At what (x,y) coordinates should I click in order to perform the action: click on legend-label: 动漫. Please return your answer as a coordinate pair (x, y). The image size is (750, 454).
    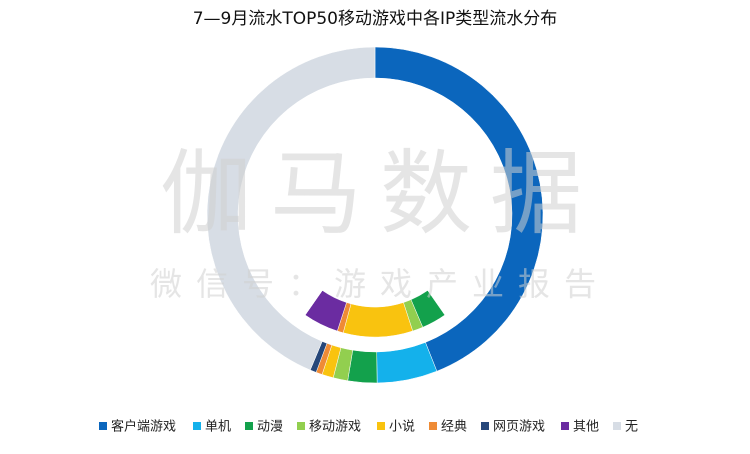
    Looking at the image, I should click on (270, 427).